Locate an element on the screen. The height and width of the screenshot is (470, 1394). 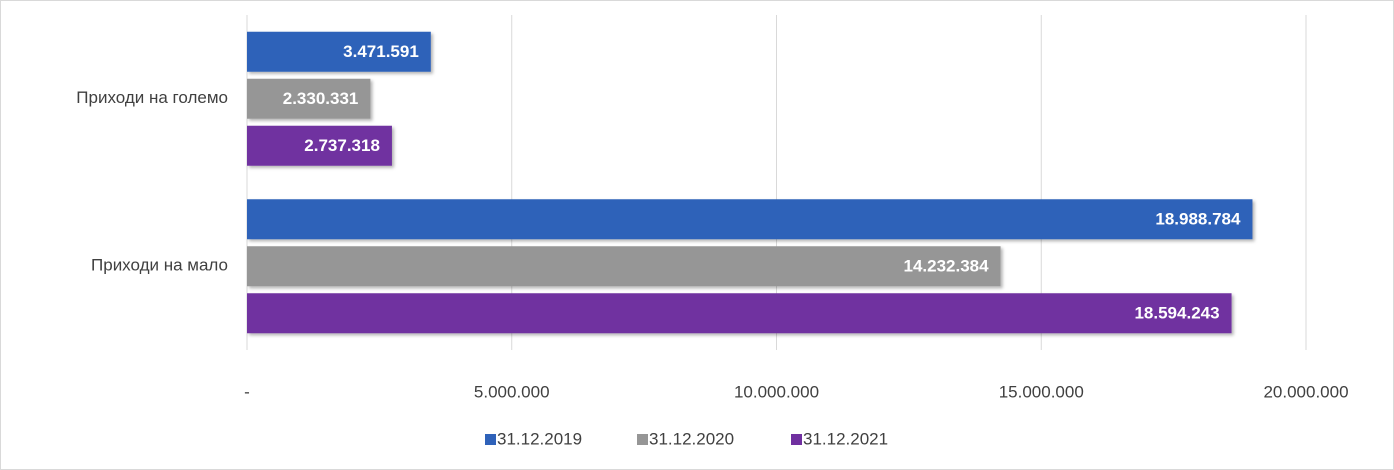
y-tick-label: Приходи на мало is located at coordinates (159, 265).